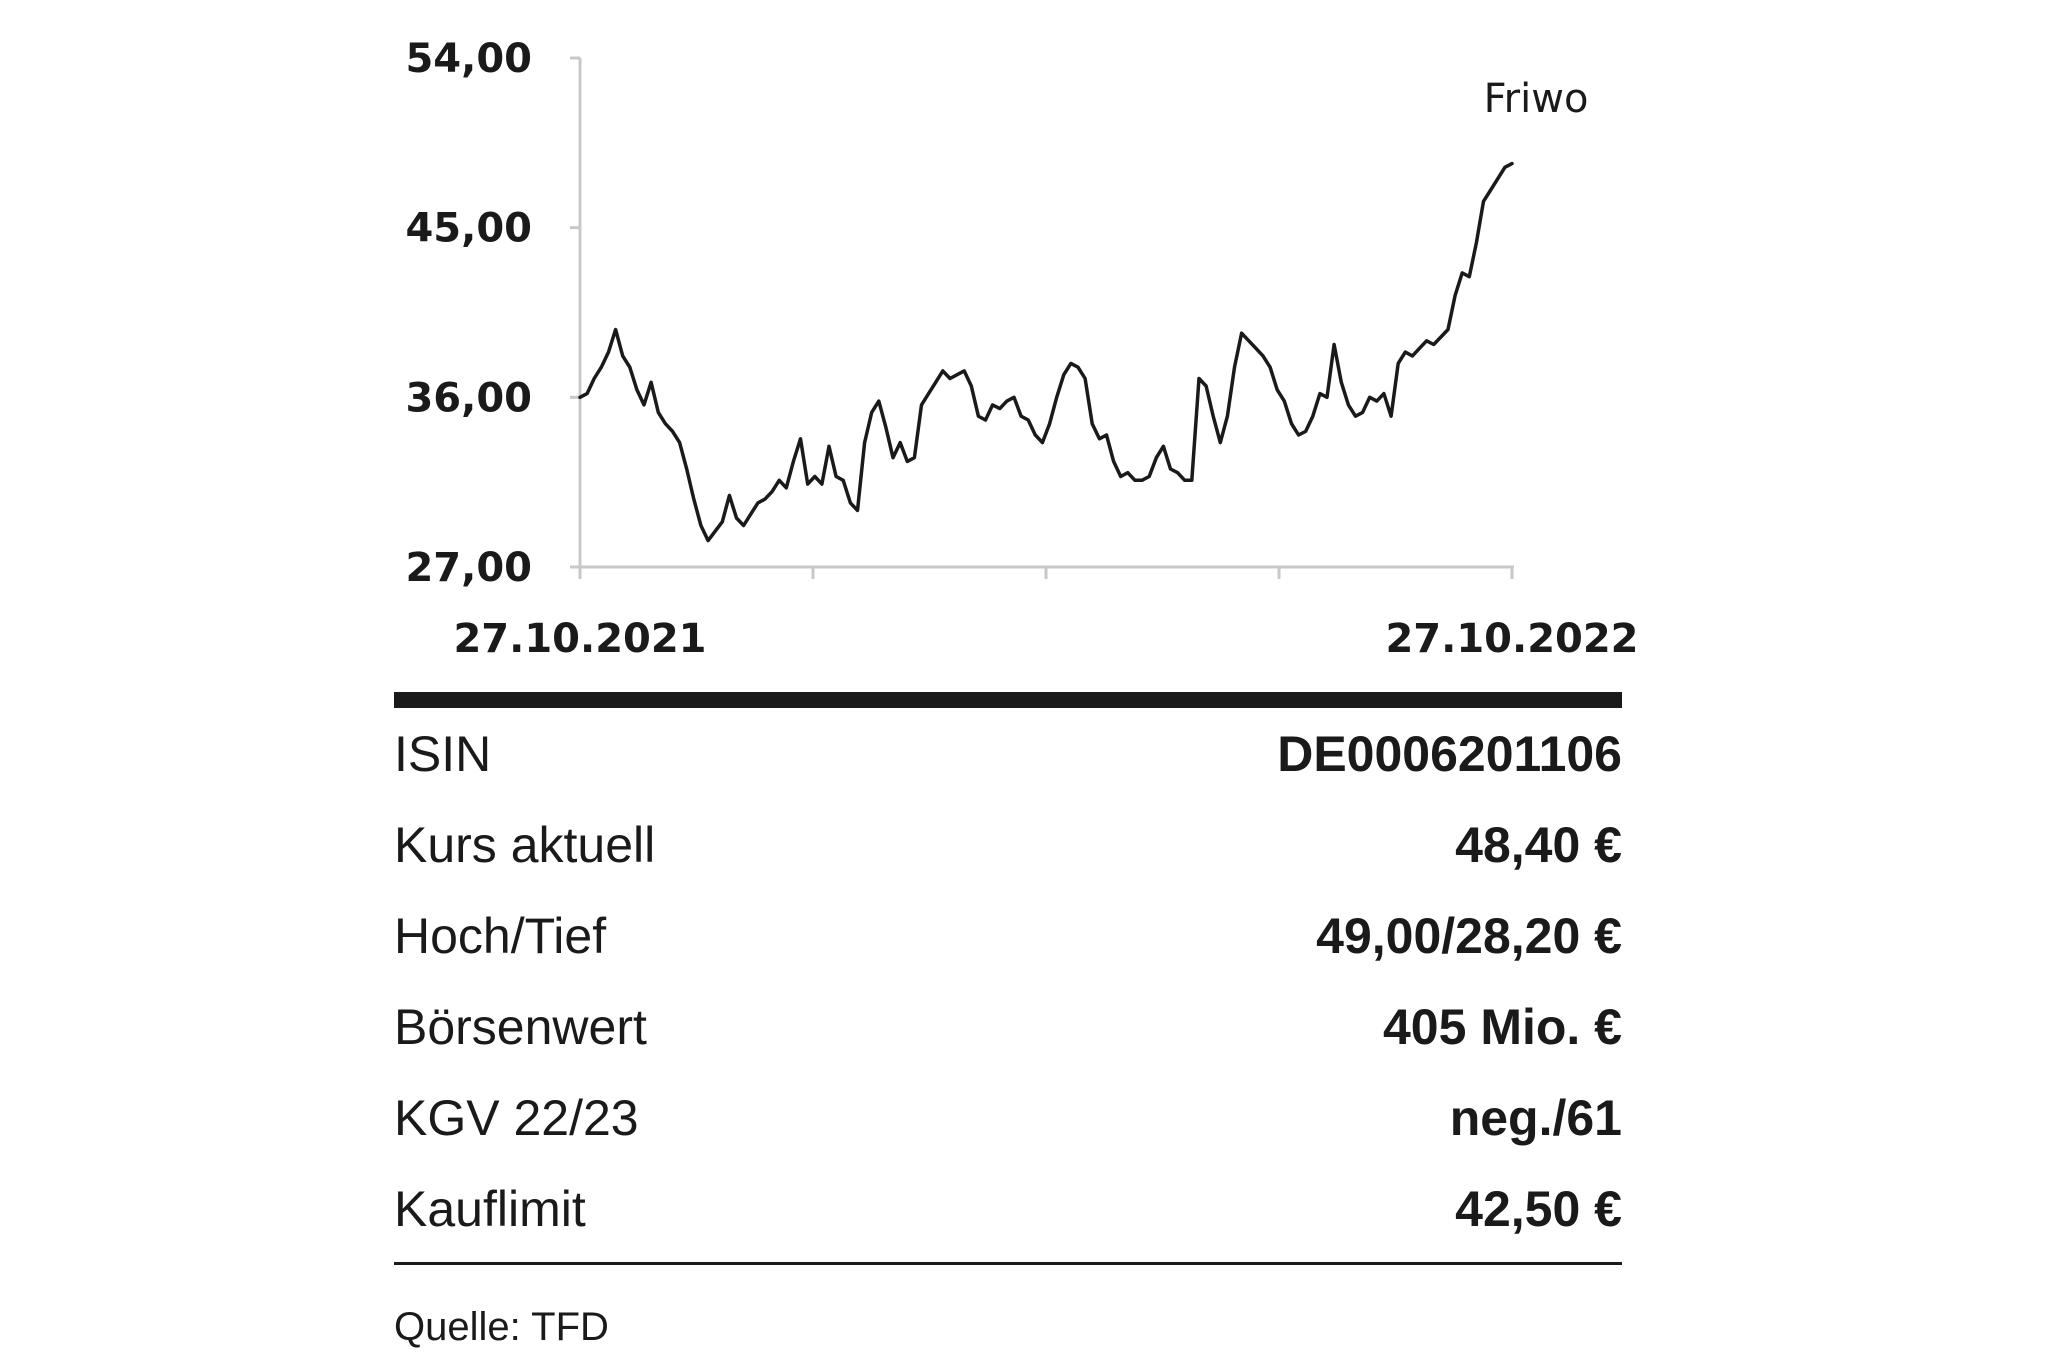 The height and width of the screenshot is (1363, 2048). What do you see at coordinates (501, 1327) in the screenshot?
I see `source-note: Quelle: TFD` at bounding box center [501, 1327].